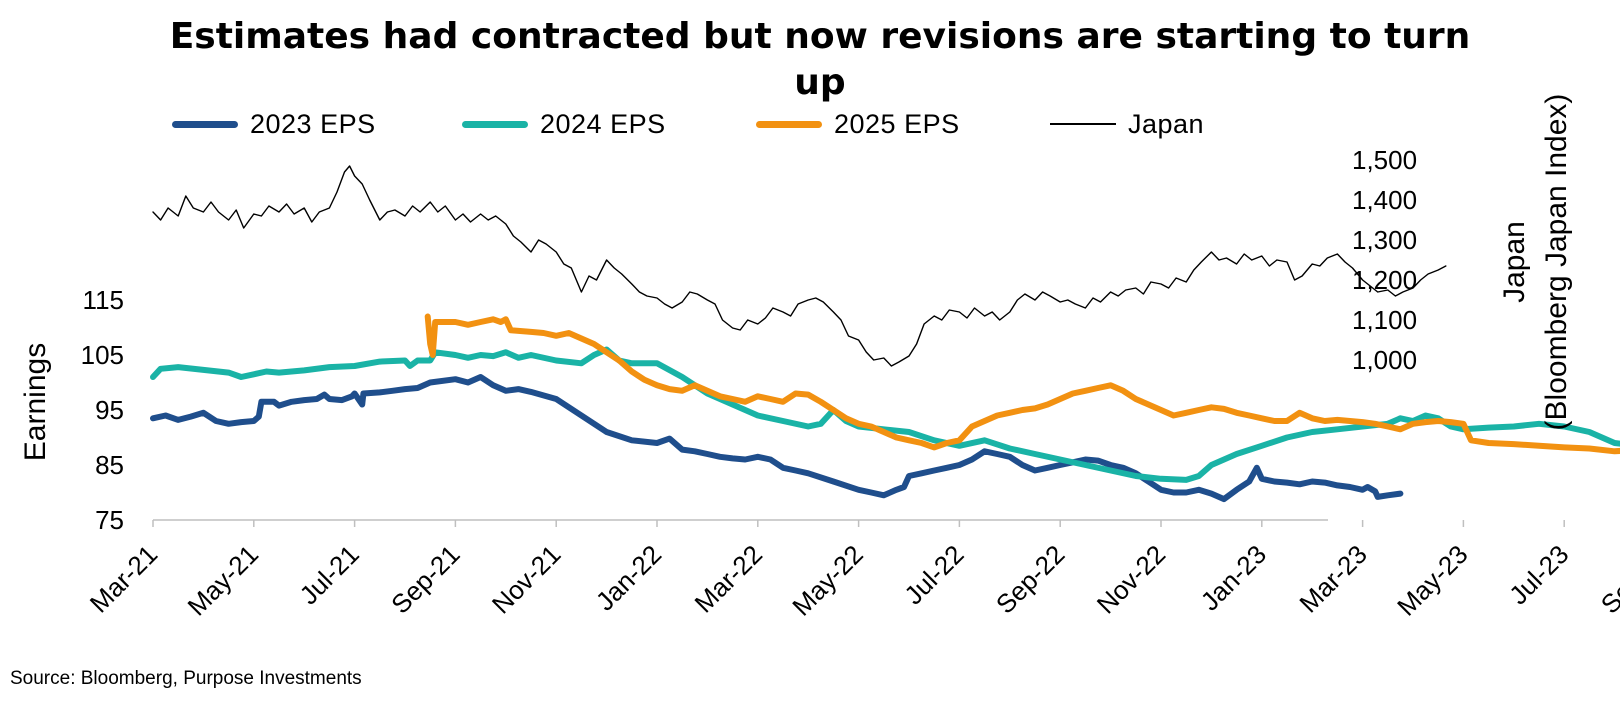 The width and height of the screenshot is (1620, 704). Describe the element at coordinates (1384, 320) in the screenshot. I see `right-tick-label: 1,100` at that location.